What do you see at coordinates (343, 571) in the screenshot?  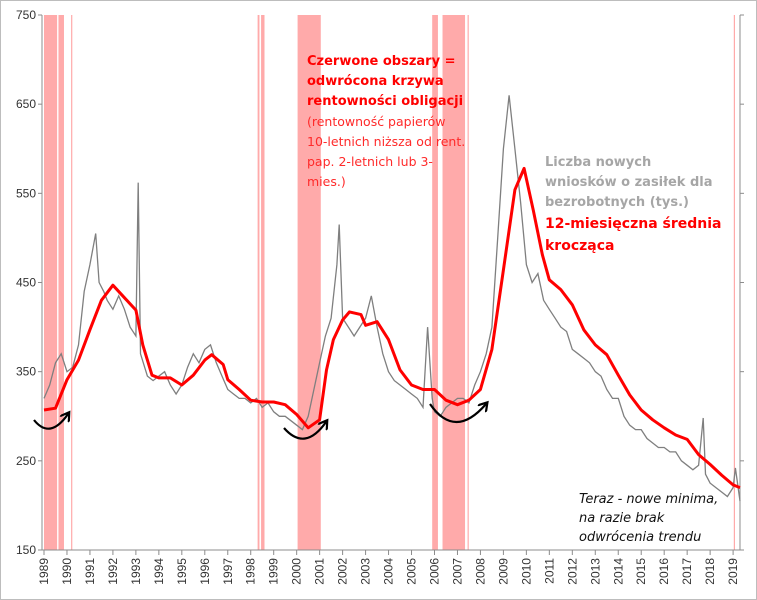 I see `x-tick-label: 2002` at bounding box center [343, 571].